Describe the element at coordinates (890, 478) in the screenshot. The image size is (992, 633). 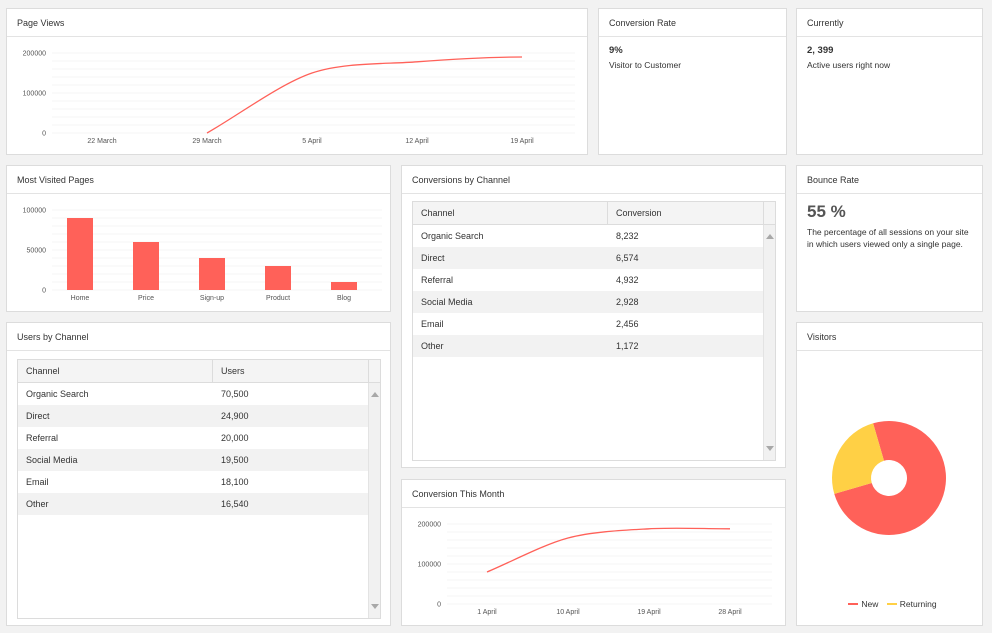
I see `pie-slice-new` at that location.